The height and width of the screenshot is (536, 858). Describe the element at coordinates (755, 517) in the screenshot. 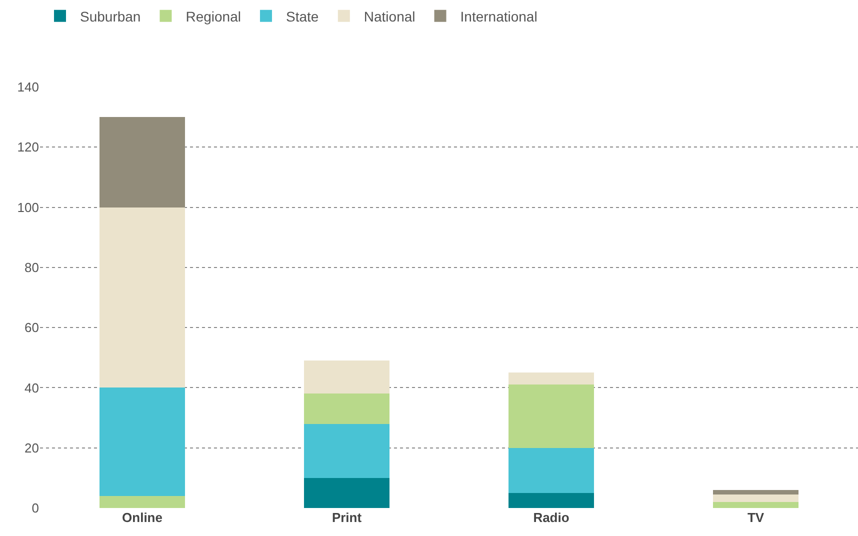

I see `x-tick-label: TV` at that location.